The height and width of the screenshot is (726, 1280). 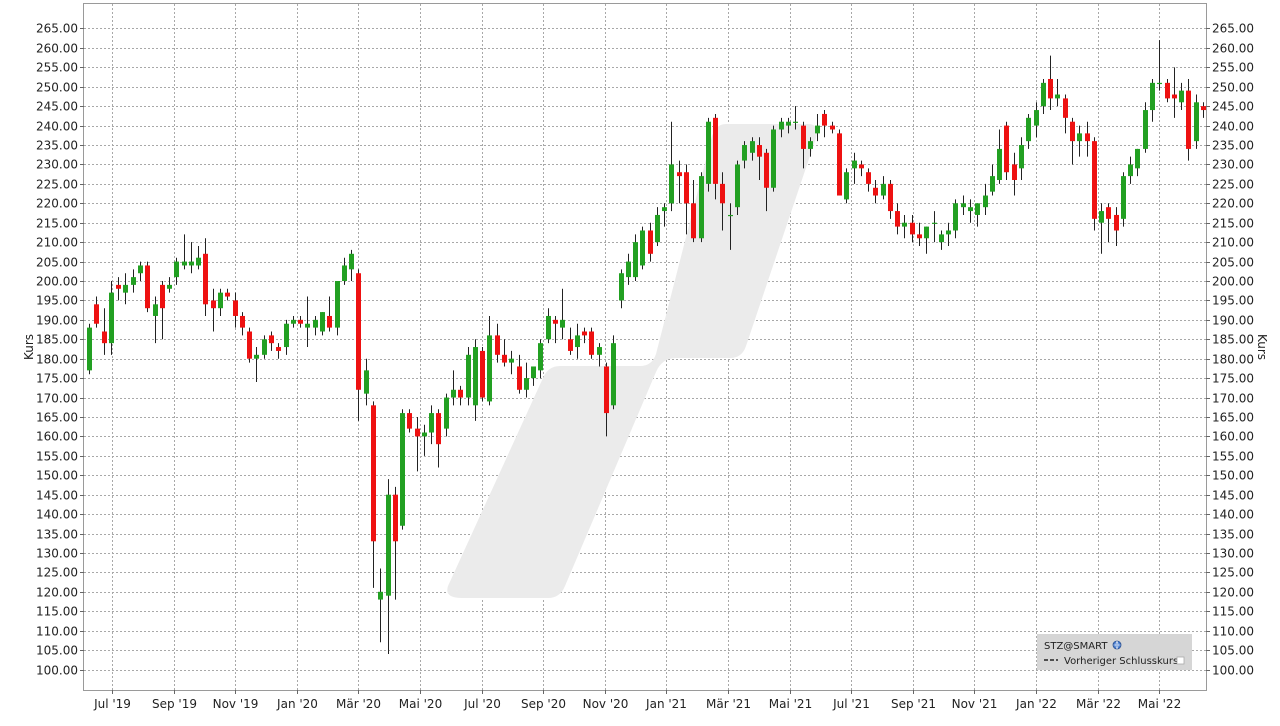 I want to click on y-tick-label-right: 215.00, so click(x=1233, y=224).